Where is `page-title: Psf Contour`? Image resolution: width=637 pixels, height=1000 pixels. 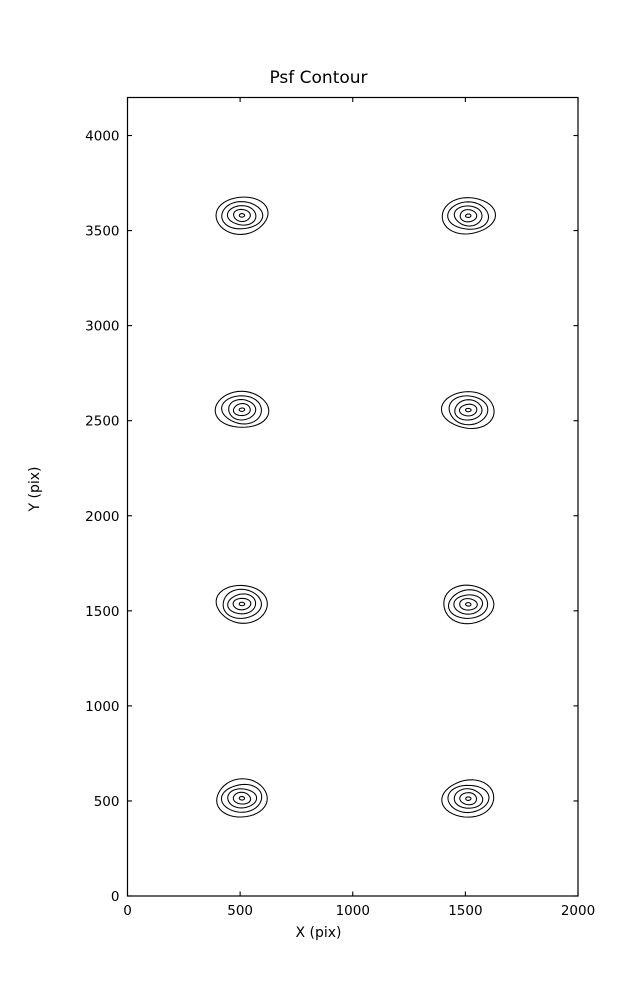
page-title: Psf Contour is located at coordinates (318, 78).